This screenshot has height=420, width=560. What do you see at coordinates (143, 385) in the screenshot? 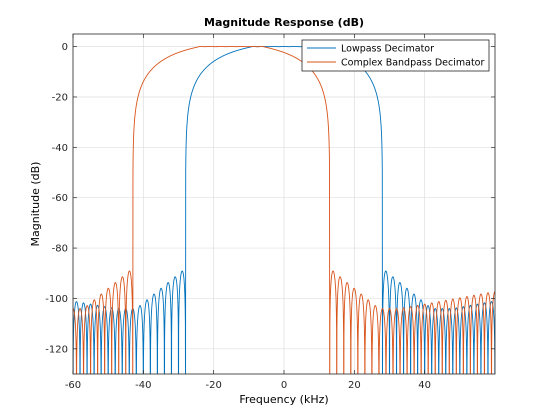
I see `x-tick-label: -40` at bounding box center [143, 385].